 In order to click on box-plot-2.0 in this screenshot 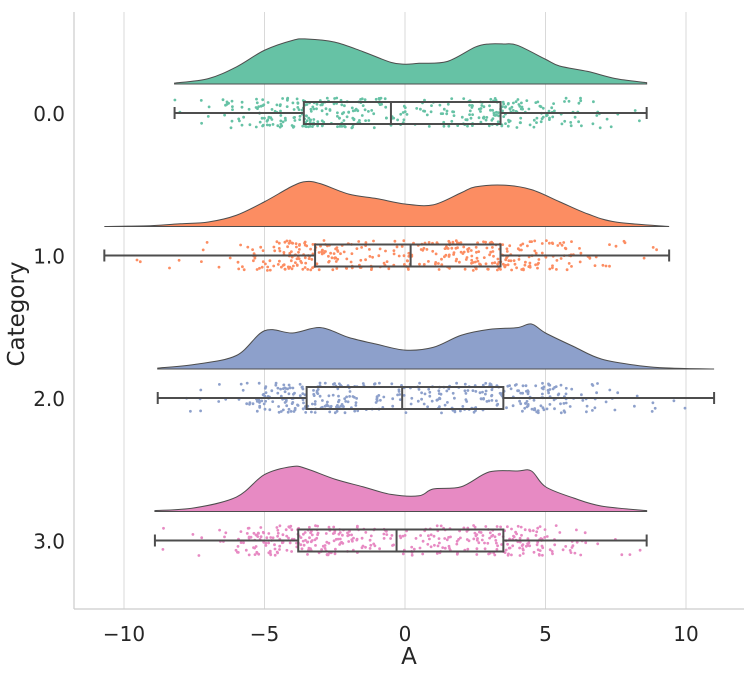, I will do `click(436, 398)`.